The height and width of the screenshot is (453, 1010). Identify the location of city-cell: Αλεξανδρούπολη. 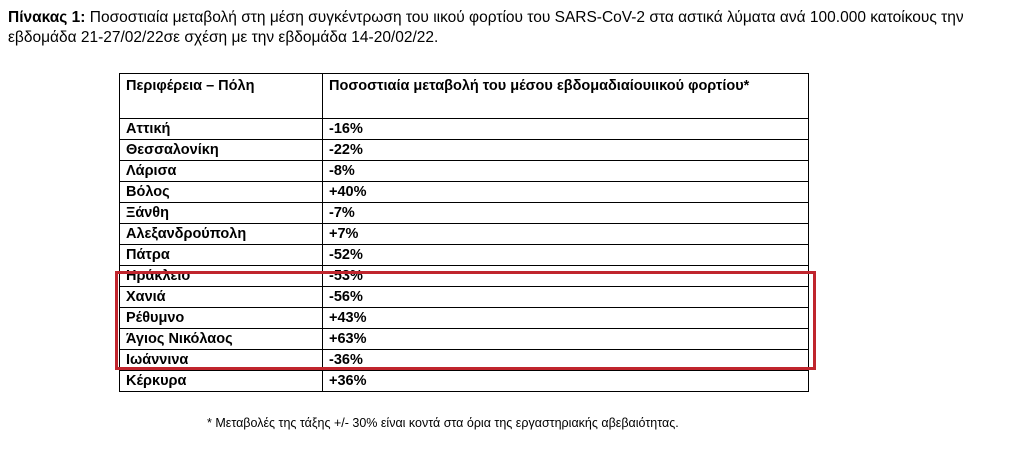
(221, 234).